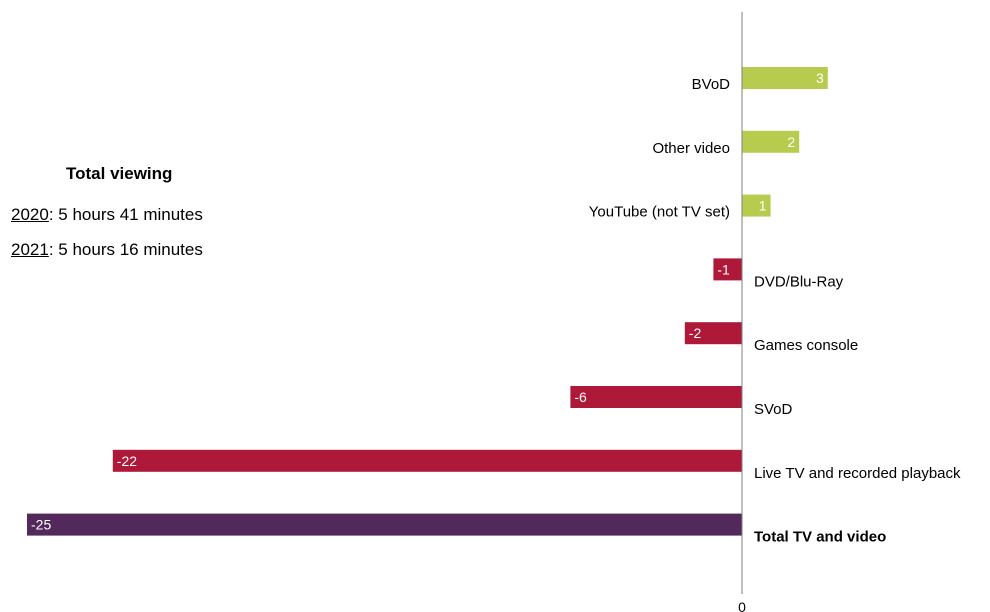  Describe the element at coordinates (771, 141) in the screenshot. I see `bar-other-video` at that location.